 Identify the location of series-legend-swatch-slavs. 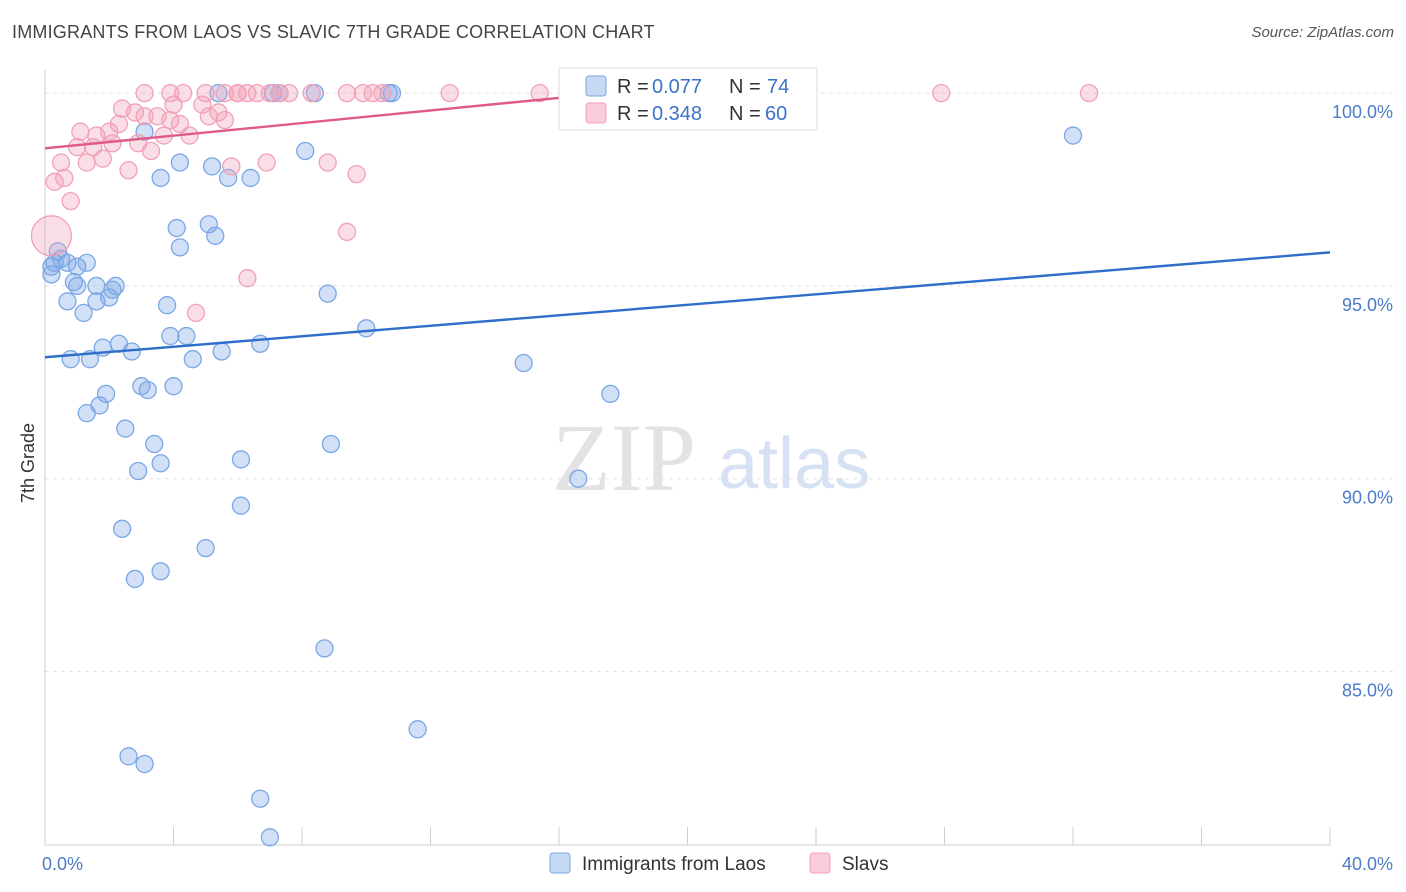
(820, 863).